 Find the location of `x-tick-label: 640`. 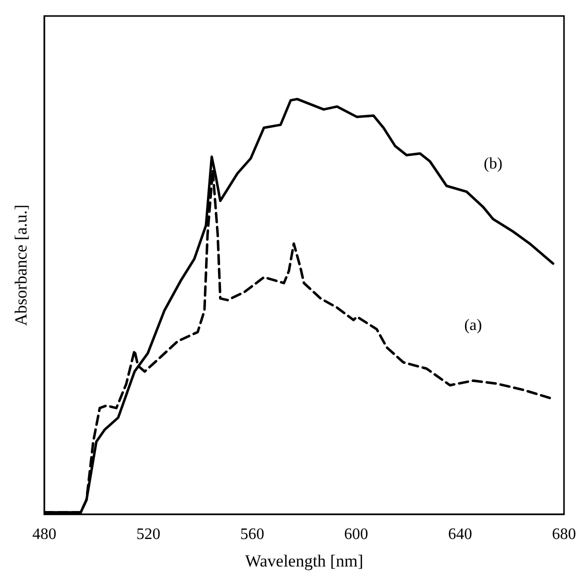

x-tick-label: 640 is located at coordinates (460, 535).